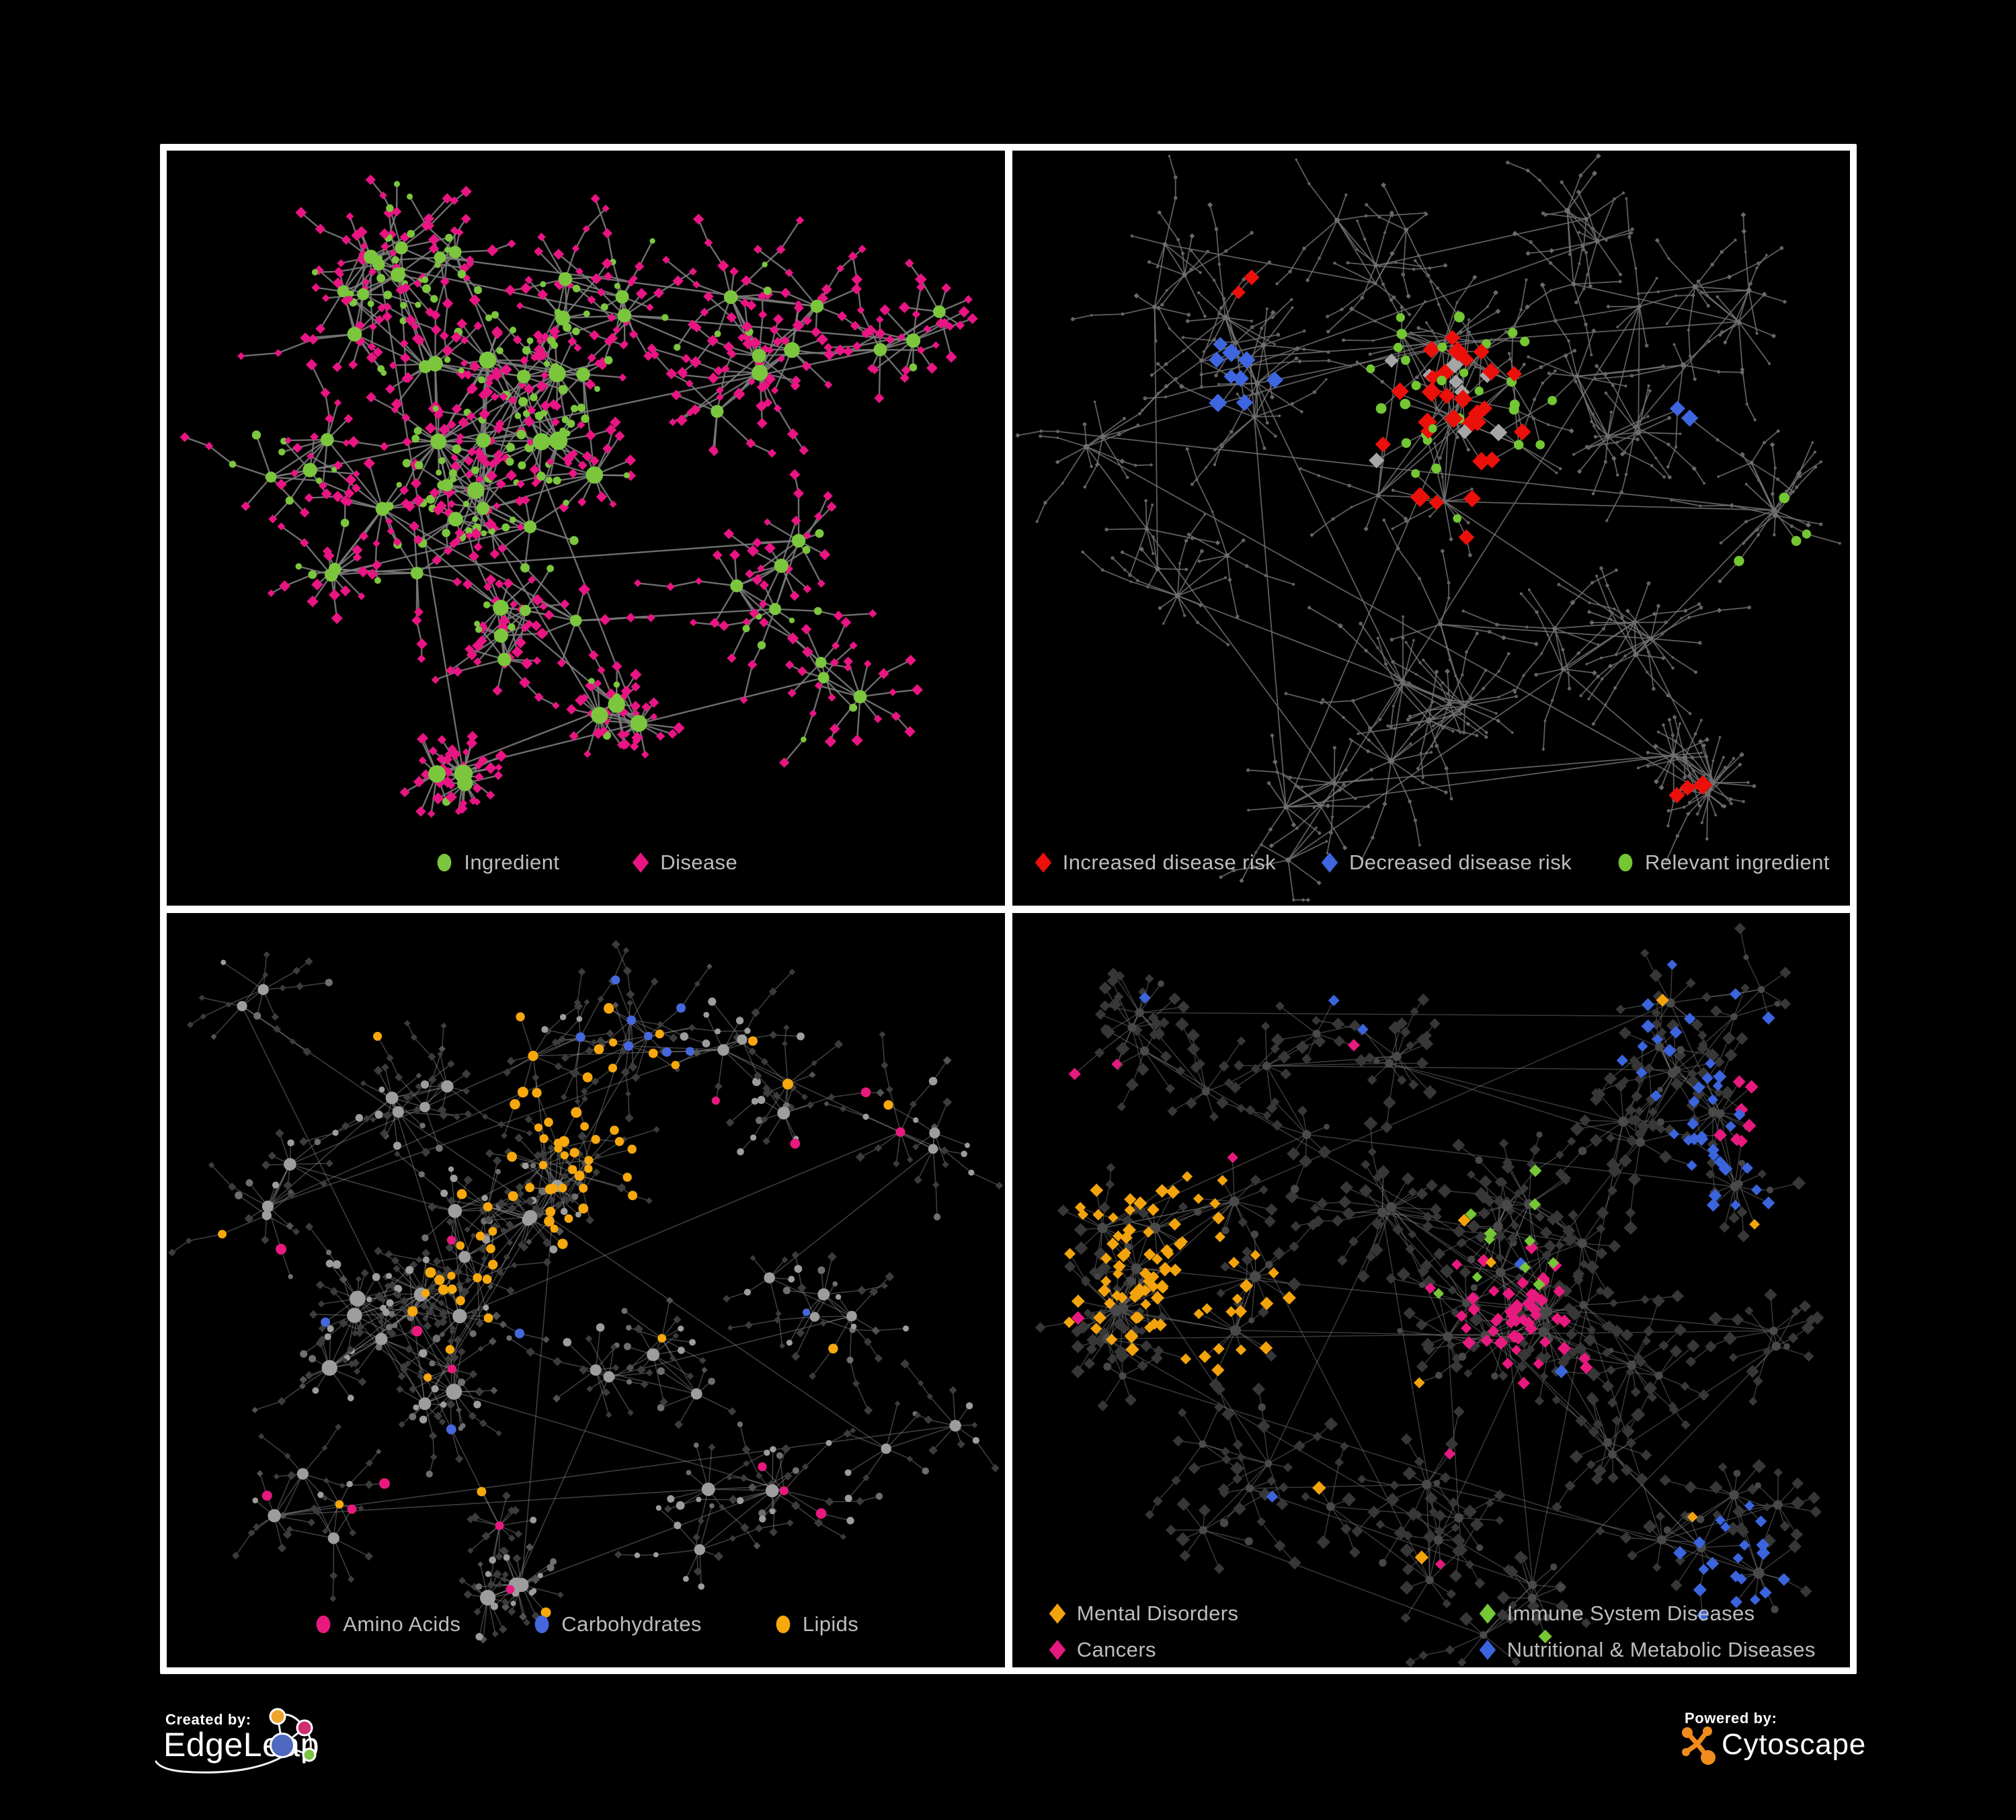 This screenshot has width=2016, height=1820. I want to click on legend-label: Disease, so click(699, 862).